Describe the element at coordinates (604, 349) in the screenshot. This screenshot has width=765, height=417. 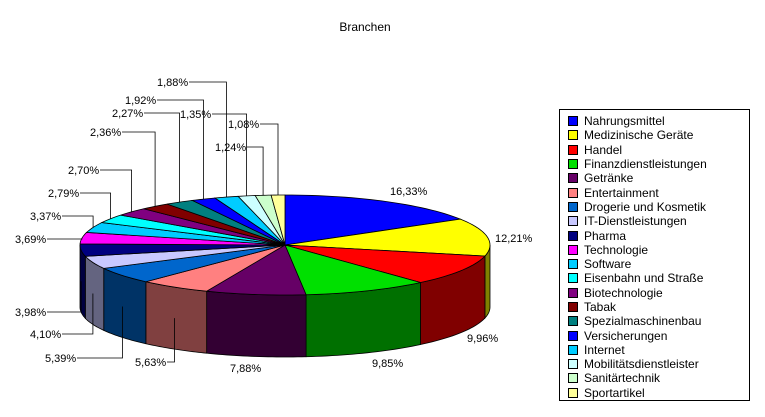
I see `legend-label: Internet` at that location.